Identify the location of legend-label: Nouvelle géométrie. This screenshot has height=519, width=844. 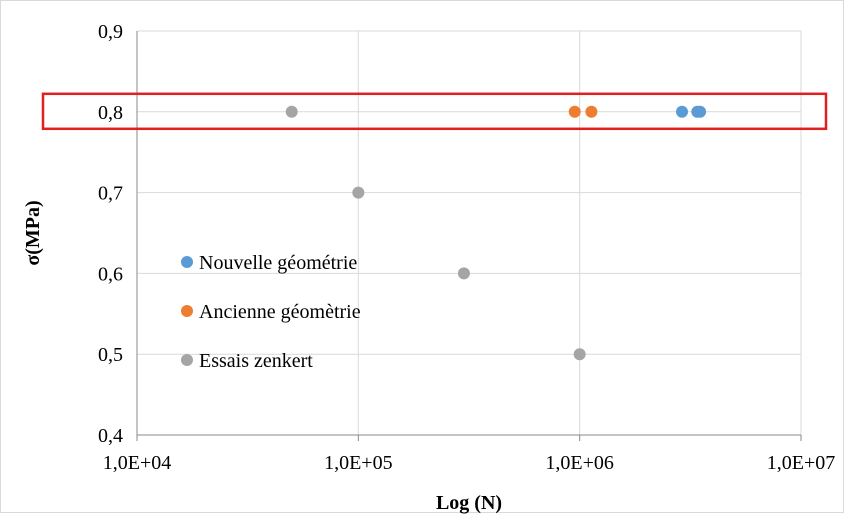
(278, 263).